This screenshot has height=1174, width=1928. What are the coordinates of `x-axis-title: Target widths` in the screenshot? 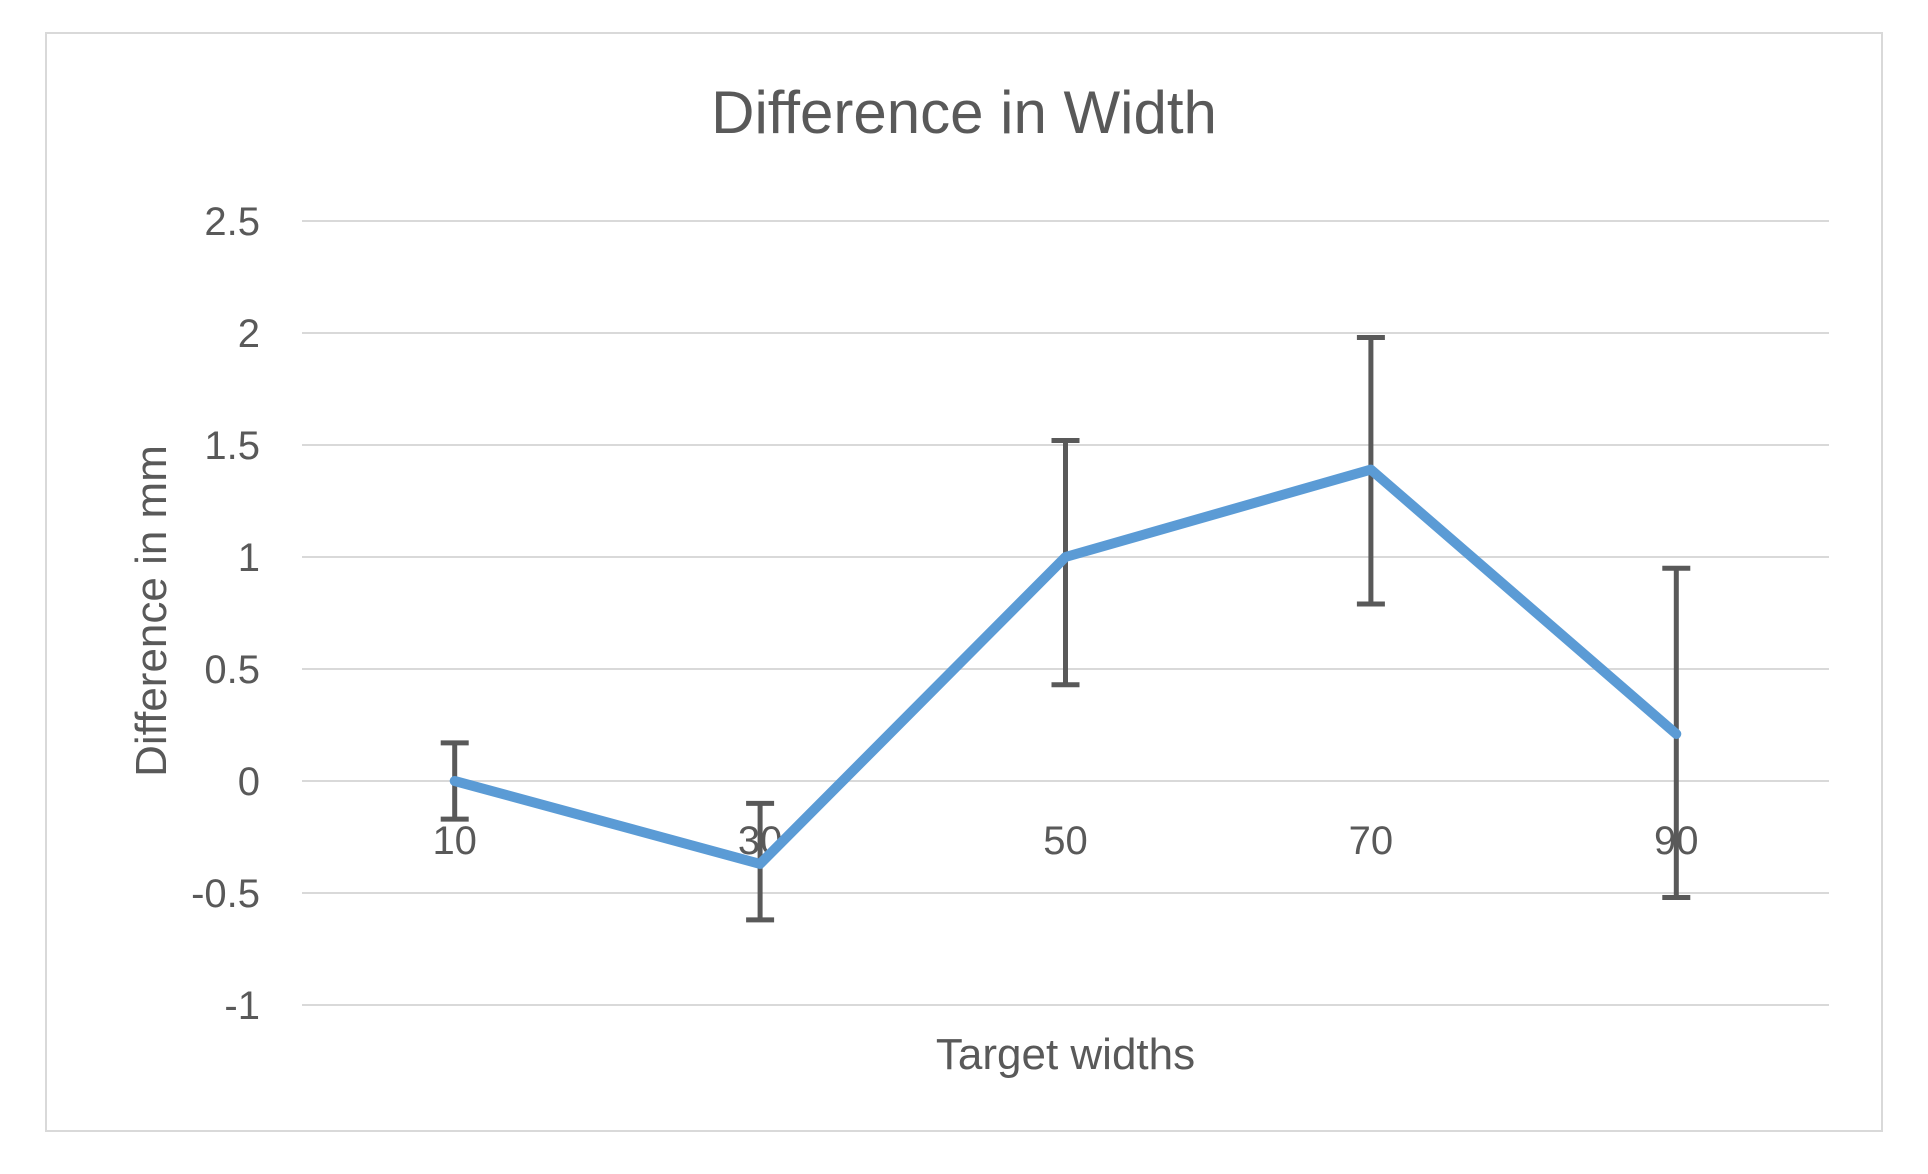 It's located at (1065, 1054).